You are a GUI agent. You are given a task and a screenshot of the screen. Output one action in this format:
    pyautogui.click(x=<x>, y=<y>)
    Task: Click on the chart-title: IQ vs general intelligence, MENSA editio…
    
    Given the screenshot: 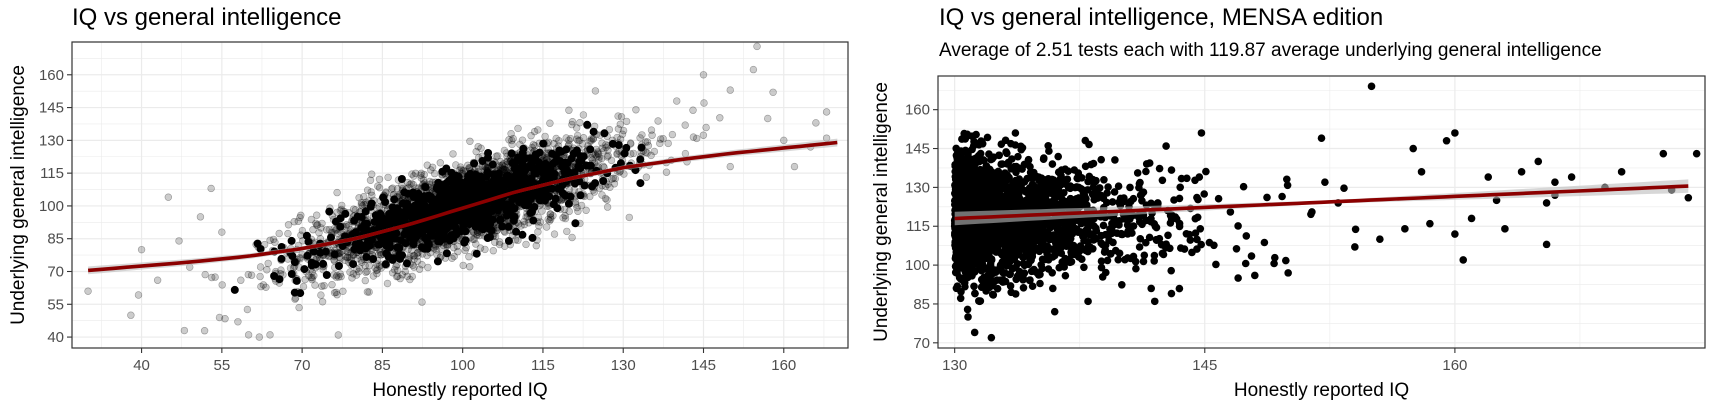 What is the action you would take?
    pyautogui.click(x=1161, y=17)
    